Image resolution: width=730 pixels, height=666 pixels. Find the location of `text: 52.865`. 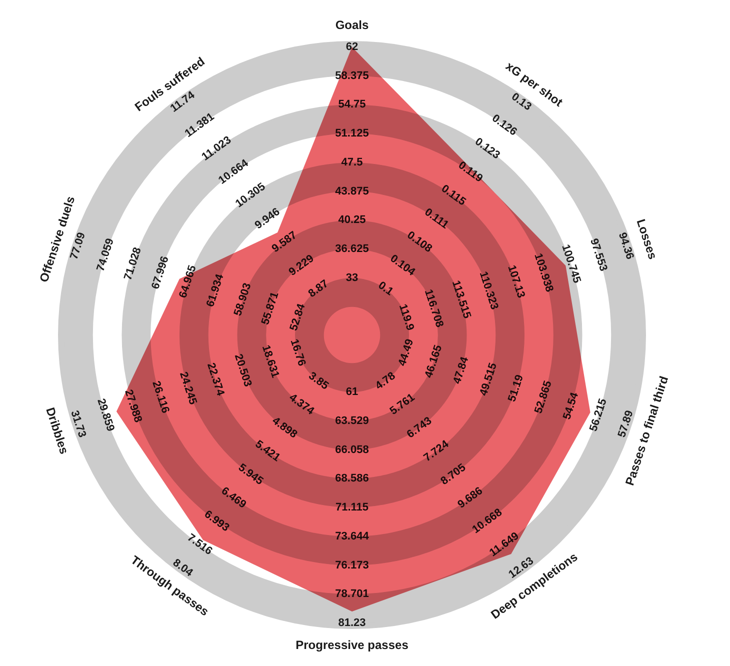

text: 52.865 is located at coordinates (543, 397).